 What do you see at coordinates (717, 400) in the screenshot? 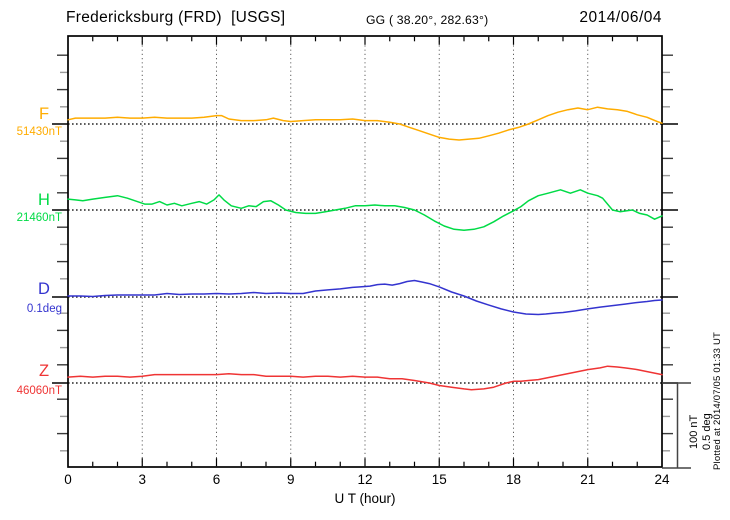
I see `plotted-timestamp-note: Plotted at 2014/07/05 01:33 UT` at bounding box center [717, 400].